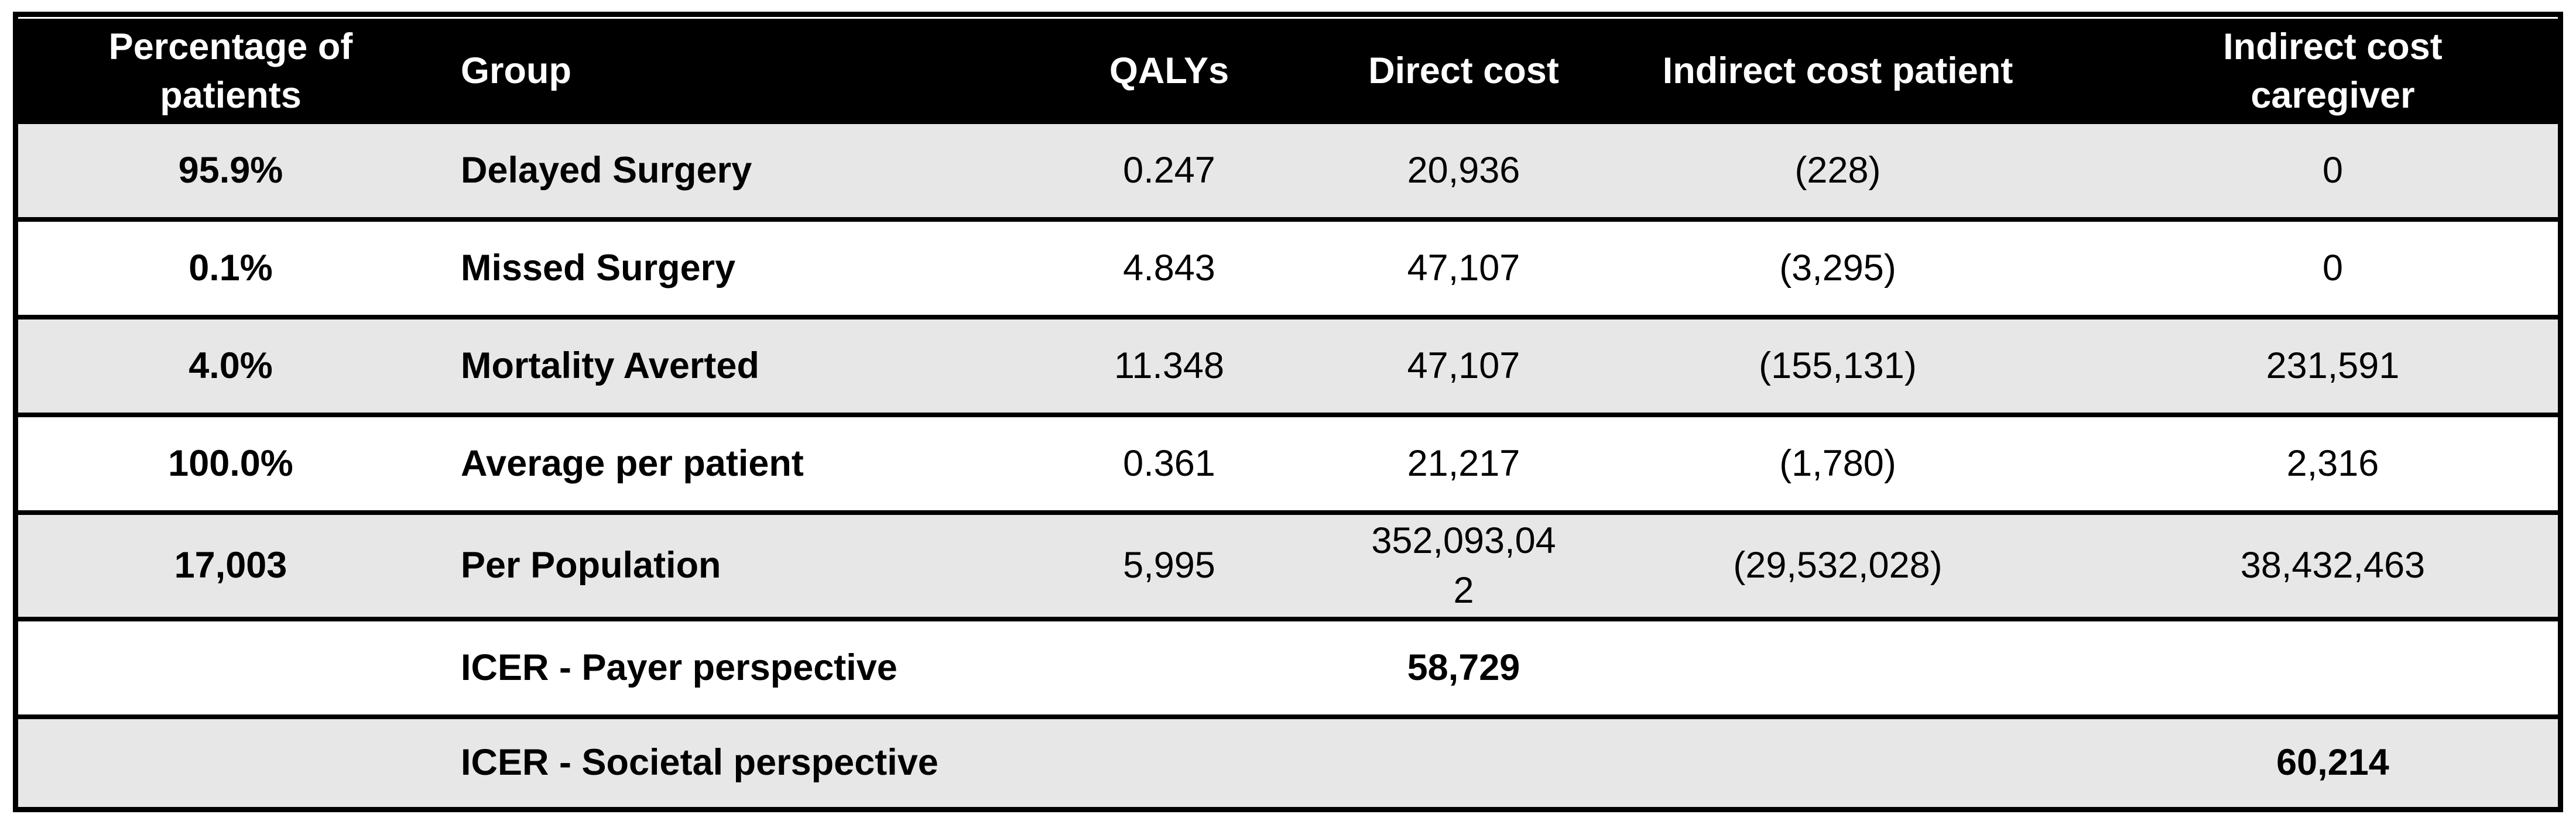  What do you see at coordinates (1838, 173) in the screenshot?
I see `cell-indirect-patient-delayed-surgery: (228)` at bounding box center [1838, 173].